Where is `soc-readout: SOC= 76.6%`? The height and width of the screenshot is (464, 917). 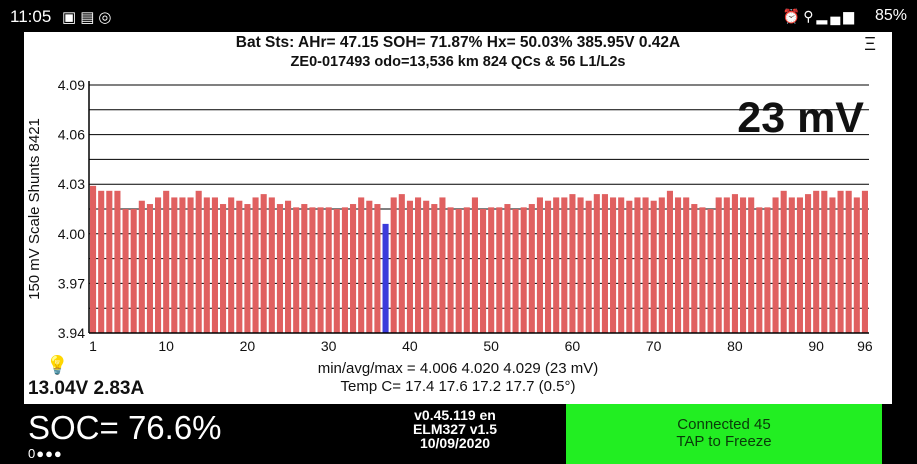 soc-readout: SOC= 76.6% is located at coordinates (125, 427).